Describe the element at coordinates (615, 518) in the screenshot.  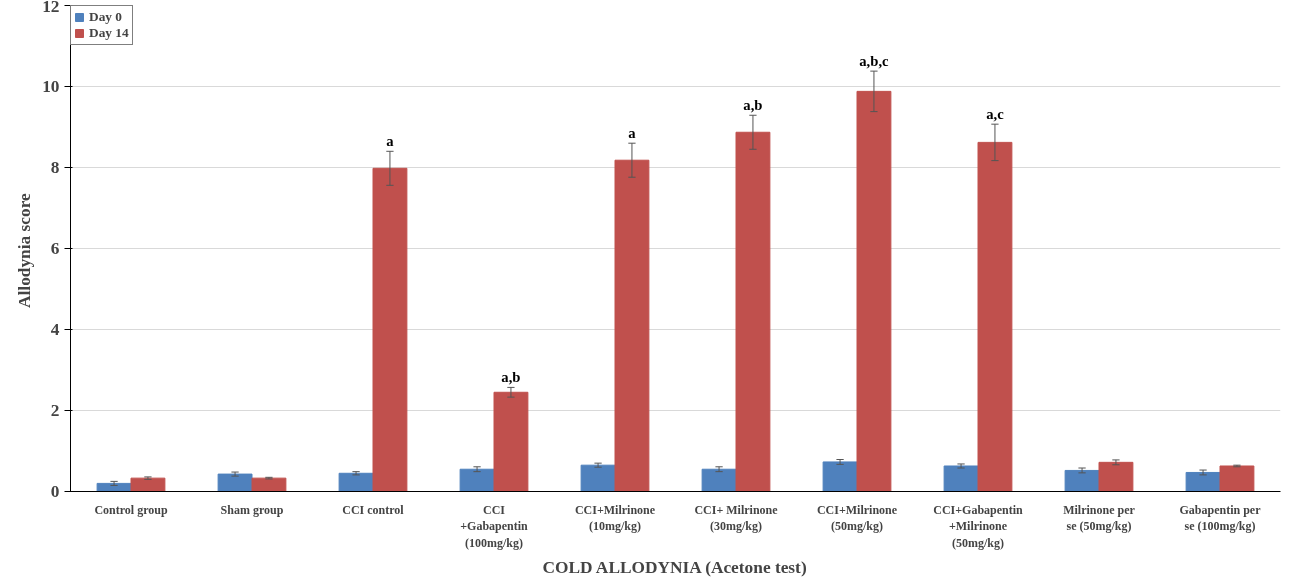
I see `x-tick-label: CCI+Milrinone (10mg/kg)` at that location.